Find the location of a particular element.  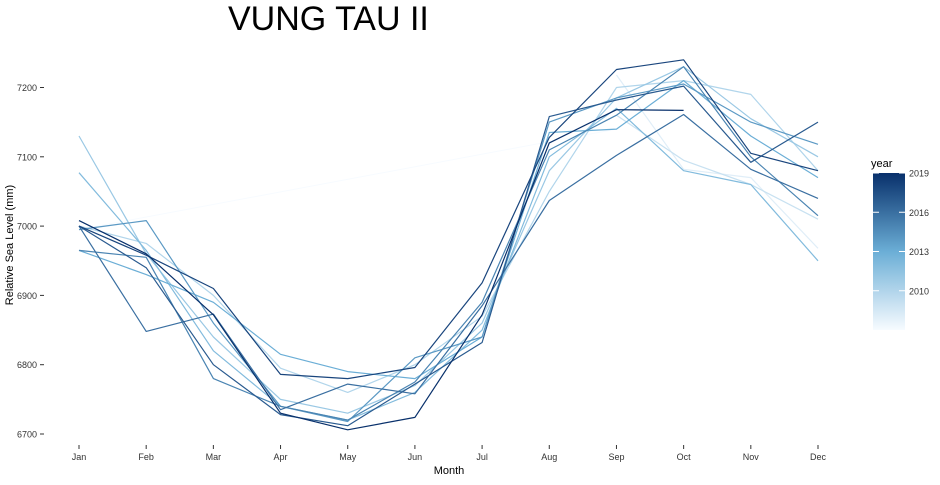

chart-title: VUNG TAU II is located at coordinates (328, 19).